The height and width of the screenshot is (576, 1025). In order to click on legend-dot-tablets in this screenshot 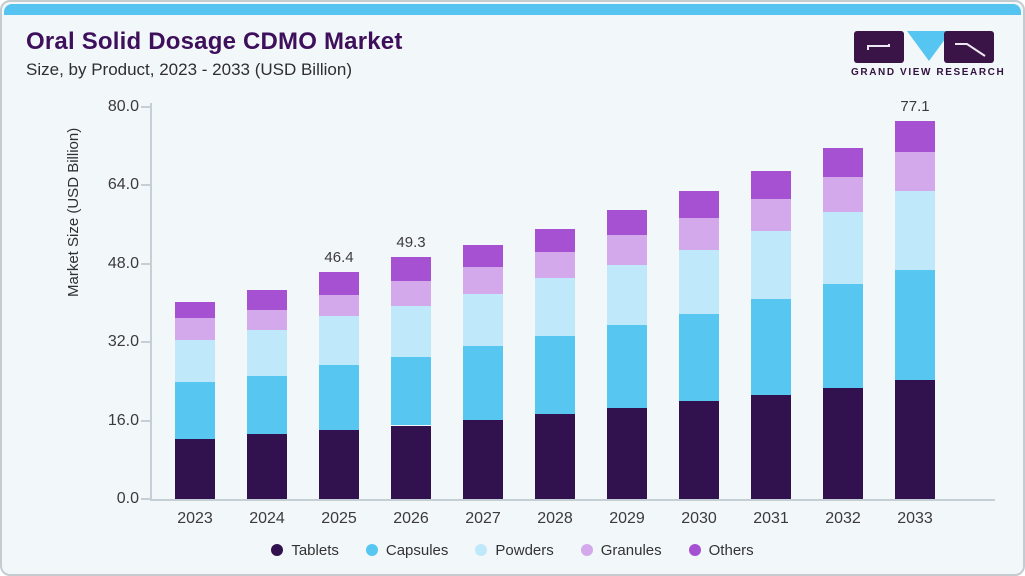, I will do `click(277, 550)`.